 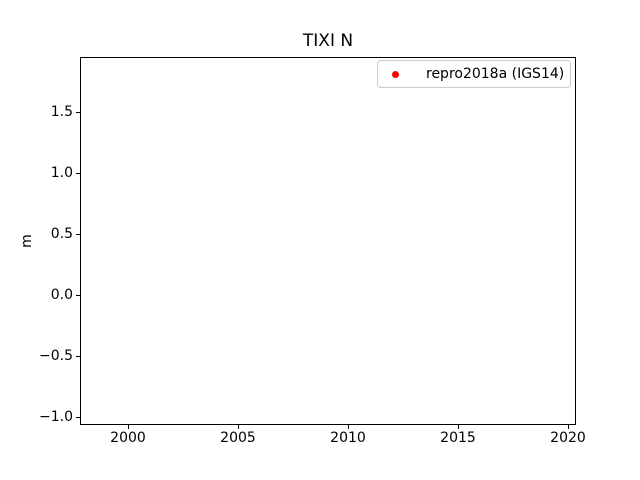 What do you see at coordinates (61, 173) in the screenshot?
I see `y-tick-label: 1.0` at bounding box center [61, 173].